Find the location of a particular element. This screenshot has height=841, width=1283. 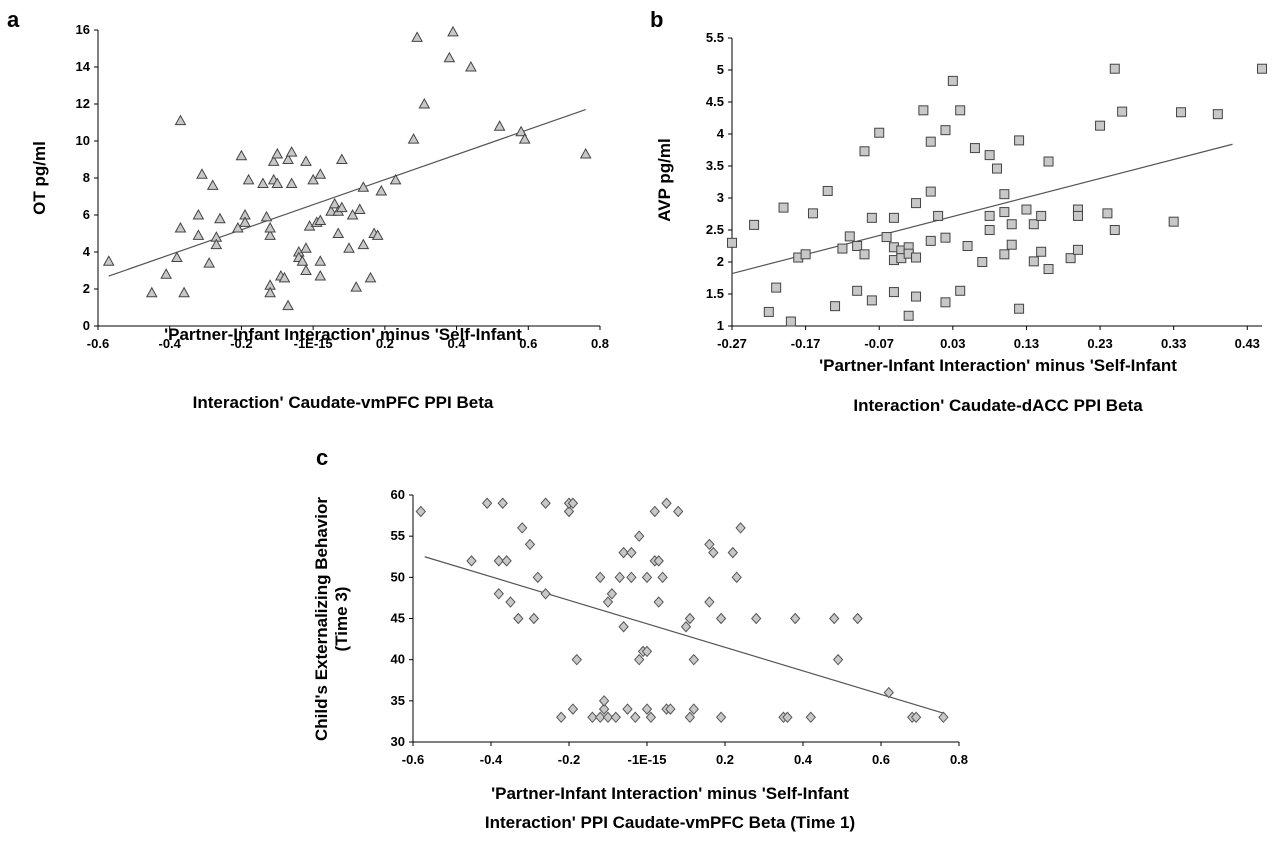

x-tick-label: -0.4 is located at coordinates (170, 343).